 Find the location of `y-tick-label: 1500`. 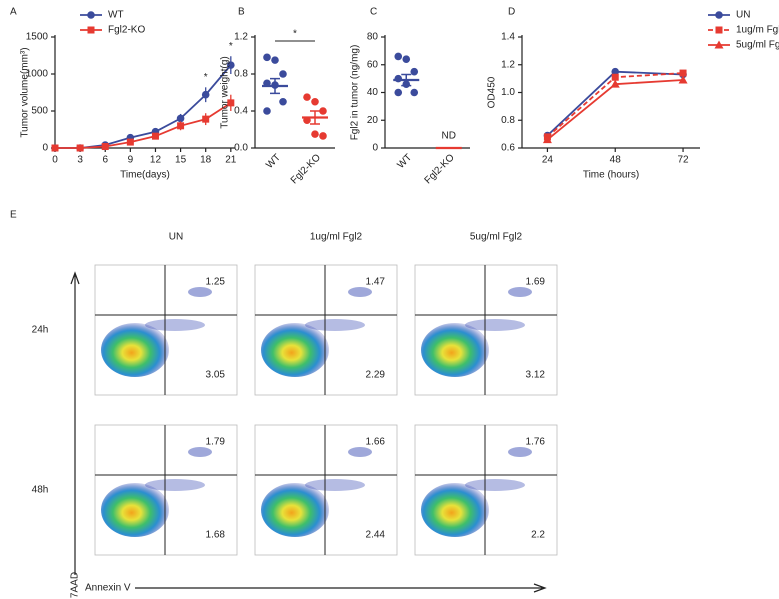

y-tick-label: 1500 is located at coordinates (37, 37).